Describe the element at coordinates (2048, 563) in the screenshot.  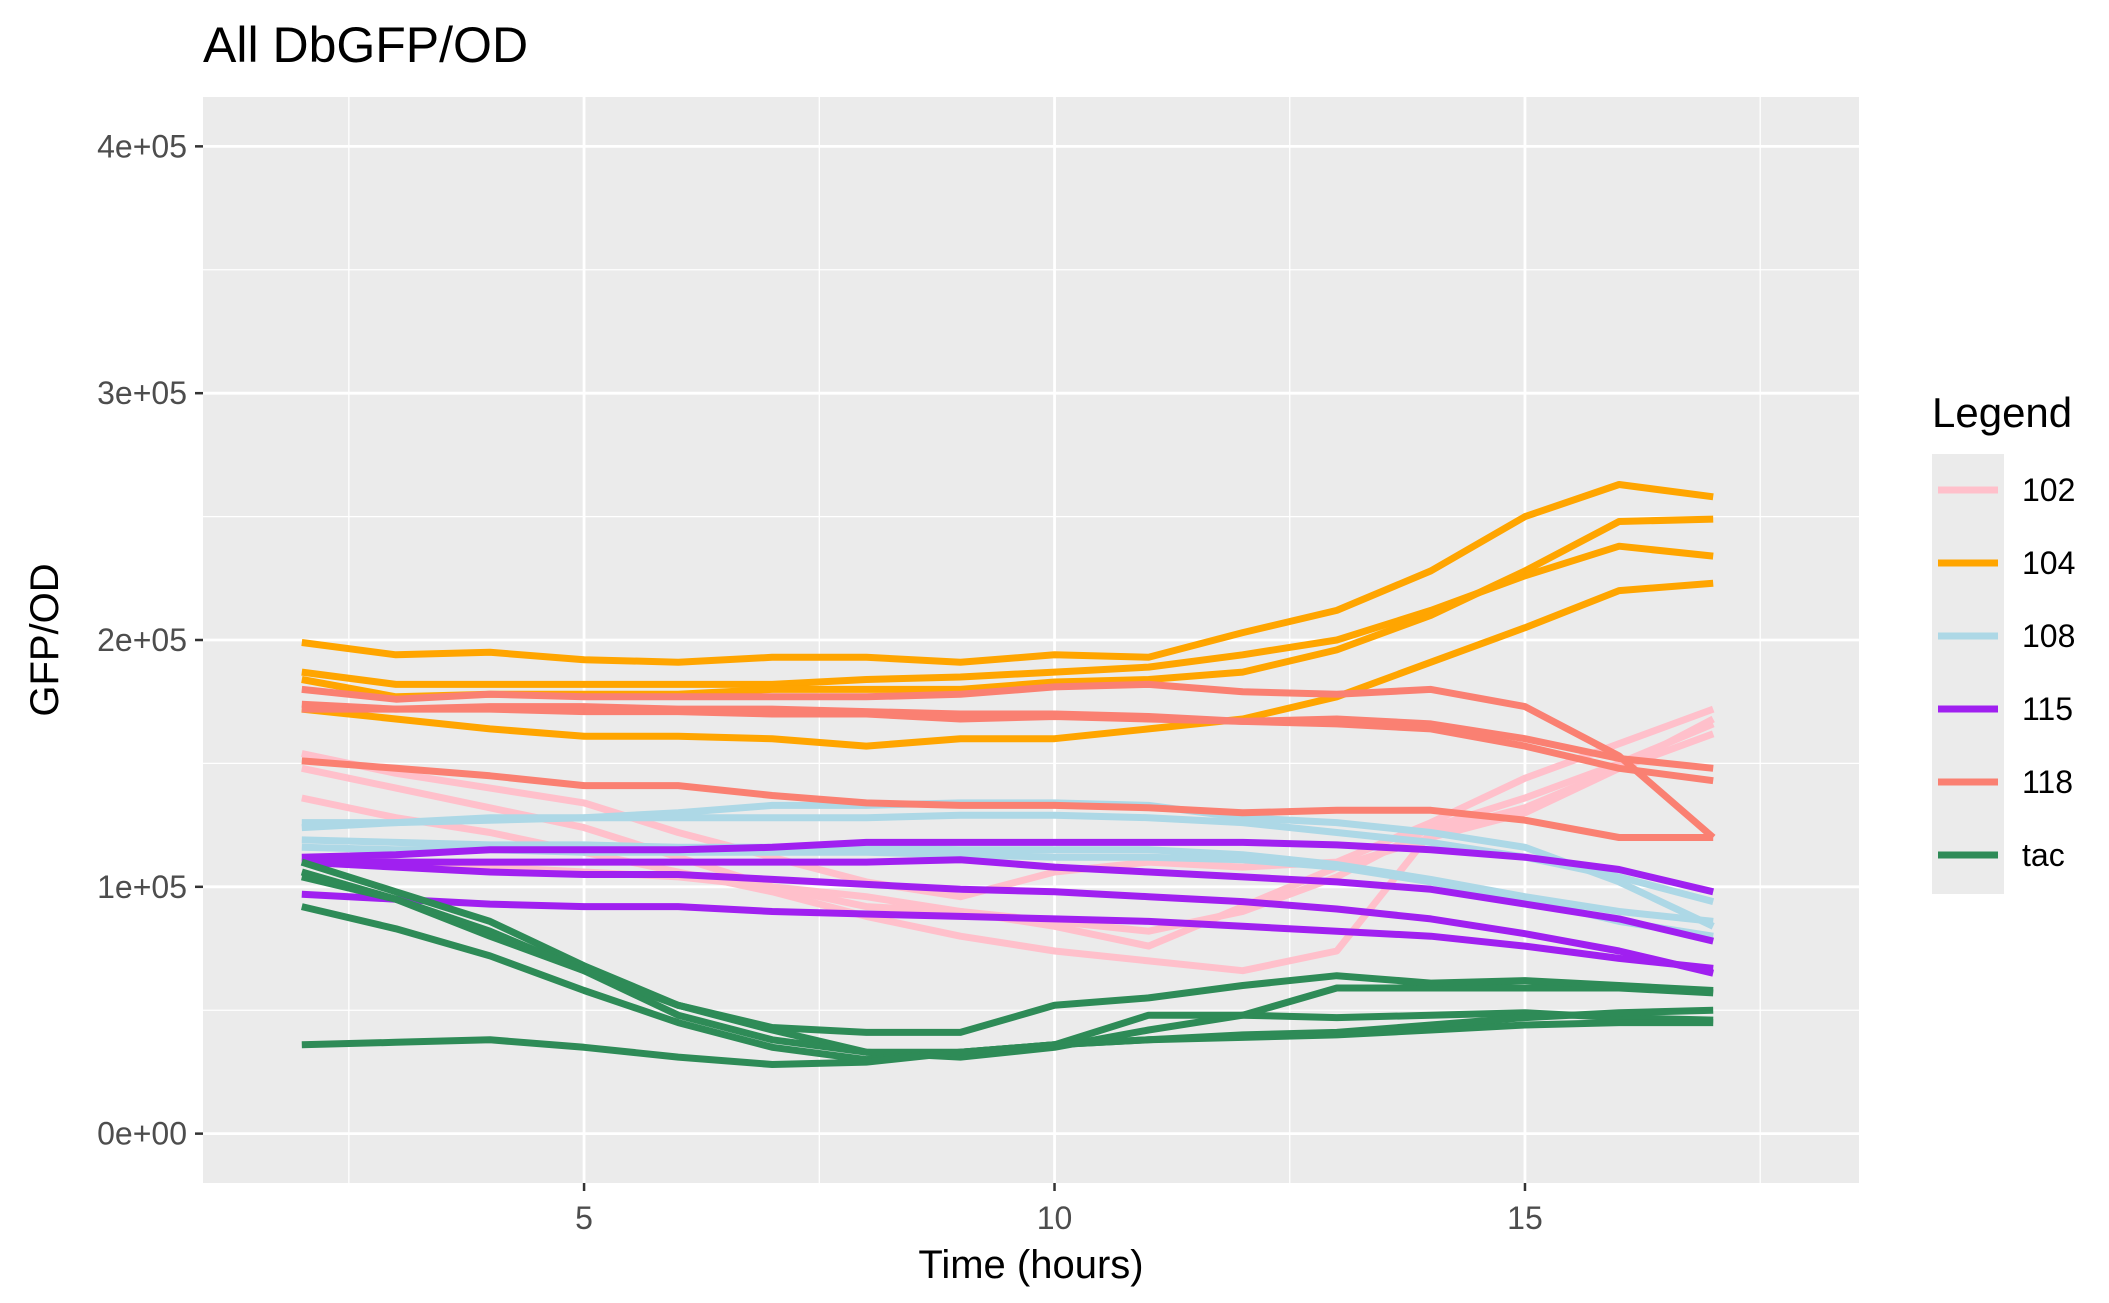
I see `legend-label-104: 104` at that location.